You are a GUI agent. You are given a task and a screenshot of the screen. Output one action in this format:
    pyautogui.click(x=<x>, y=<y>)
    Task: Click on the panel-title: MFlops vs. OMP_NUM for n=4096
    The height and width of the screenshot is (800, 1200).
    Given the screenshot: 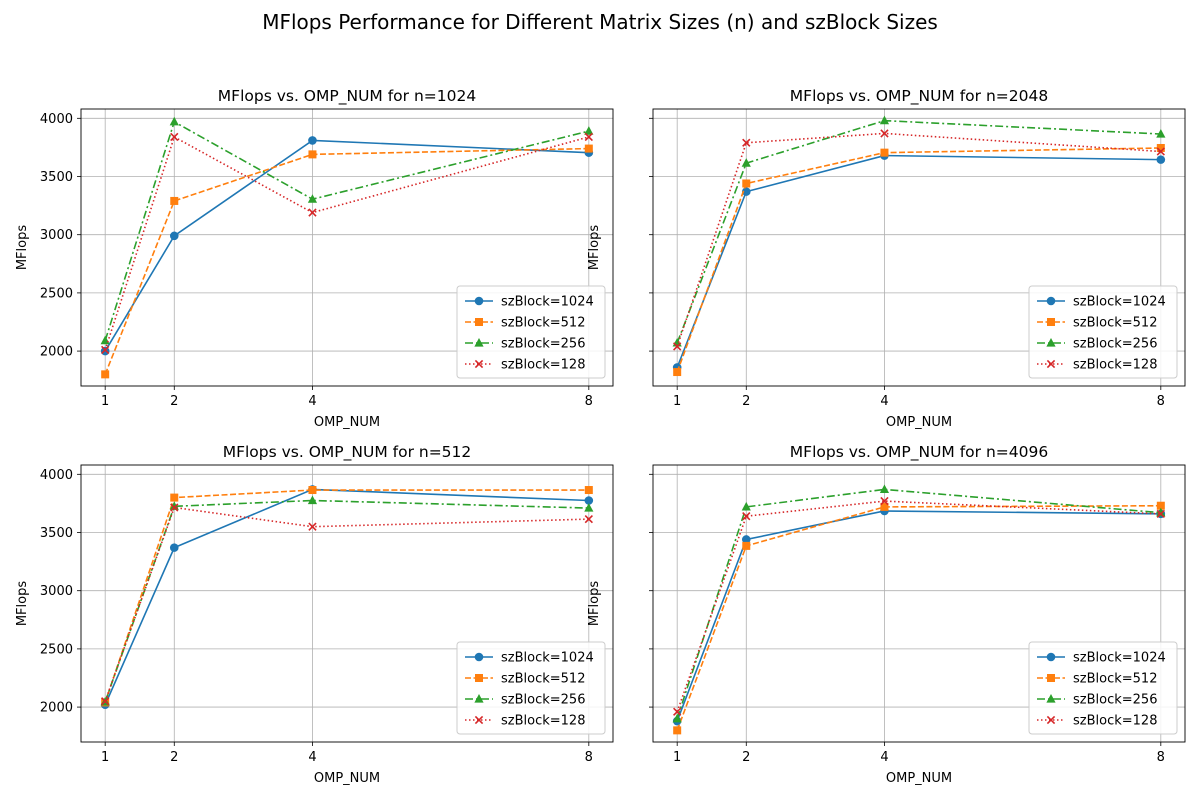 What is the action you would take?
    pyautogui.click(x=919, y=452)
    